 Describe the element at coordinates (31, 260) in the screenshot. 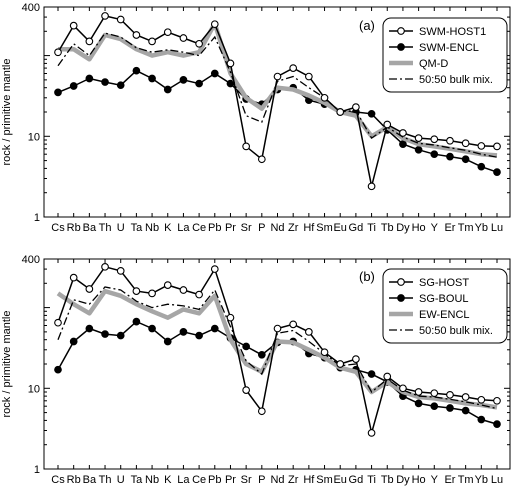

I see `y-tick-label: 400` at that location.